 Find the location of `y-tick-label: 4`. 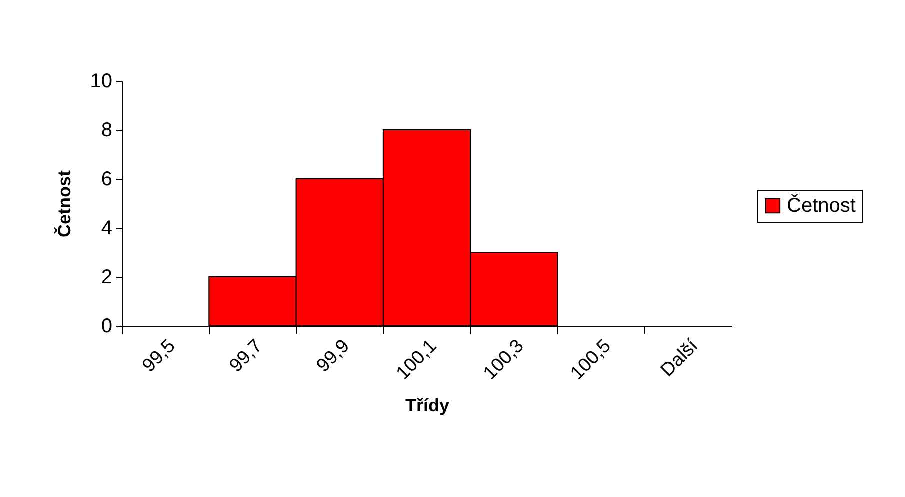

y-tick-label: 4 is located at coordinates (106, 229).